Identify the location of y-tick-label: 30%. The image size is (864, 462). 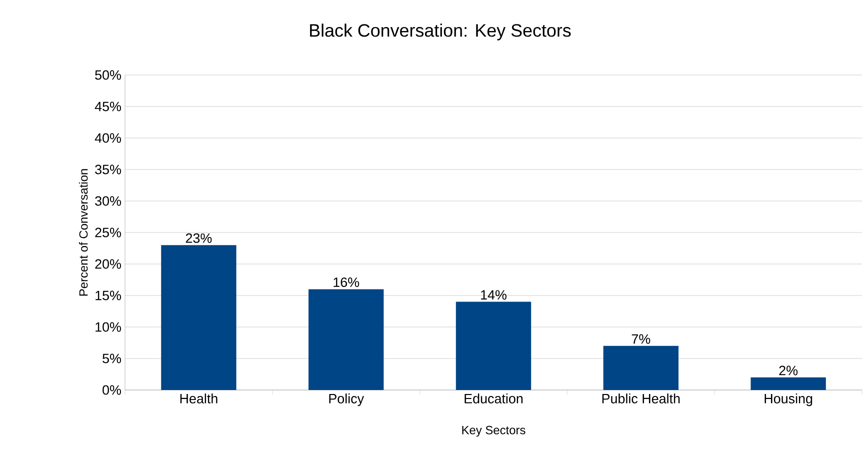
(108, 201).